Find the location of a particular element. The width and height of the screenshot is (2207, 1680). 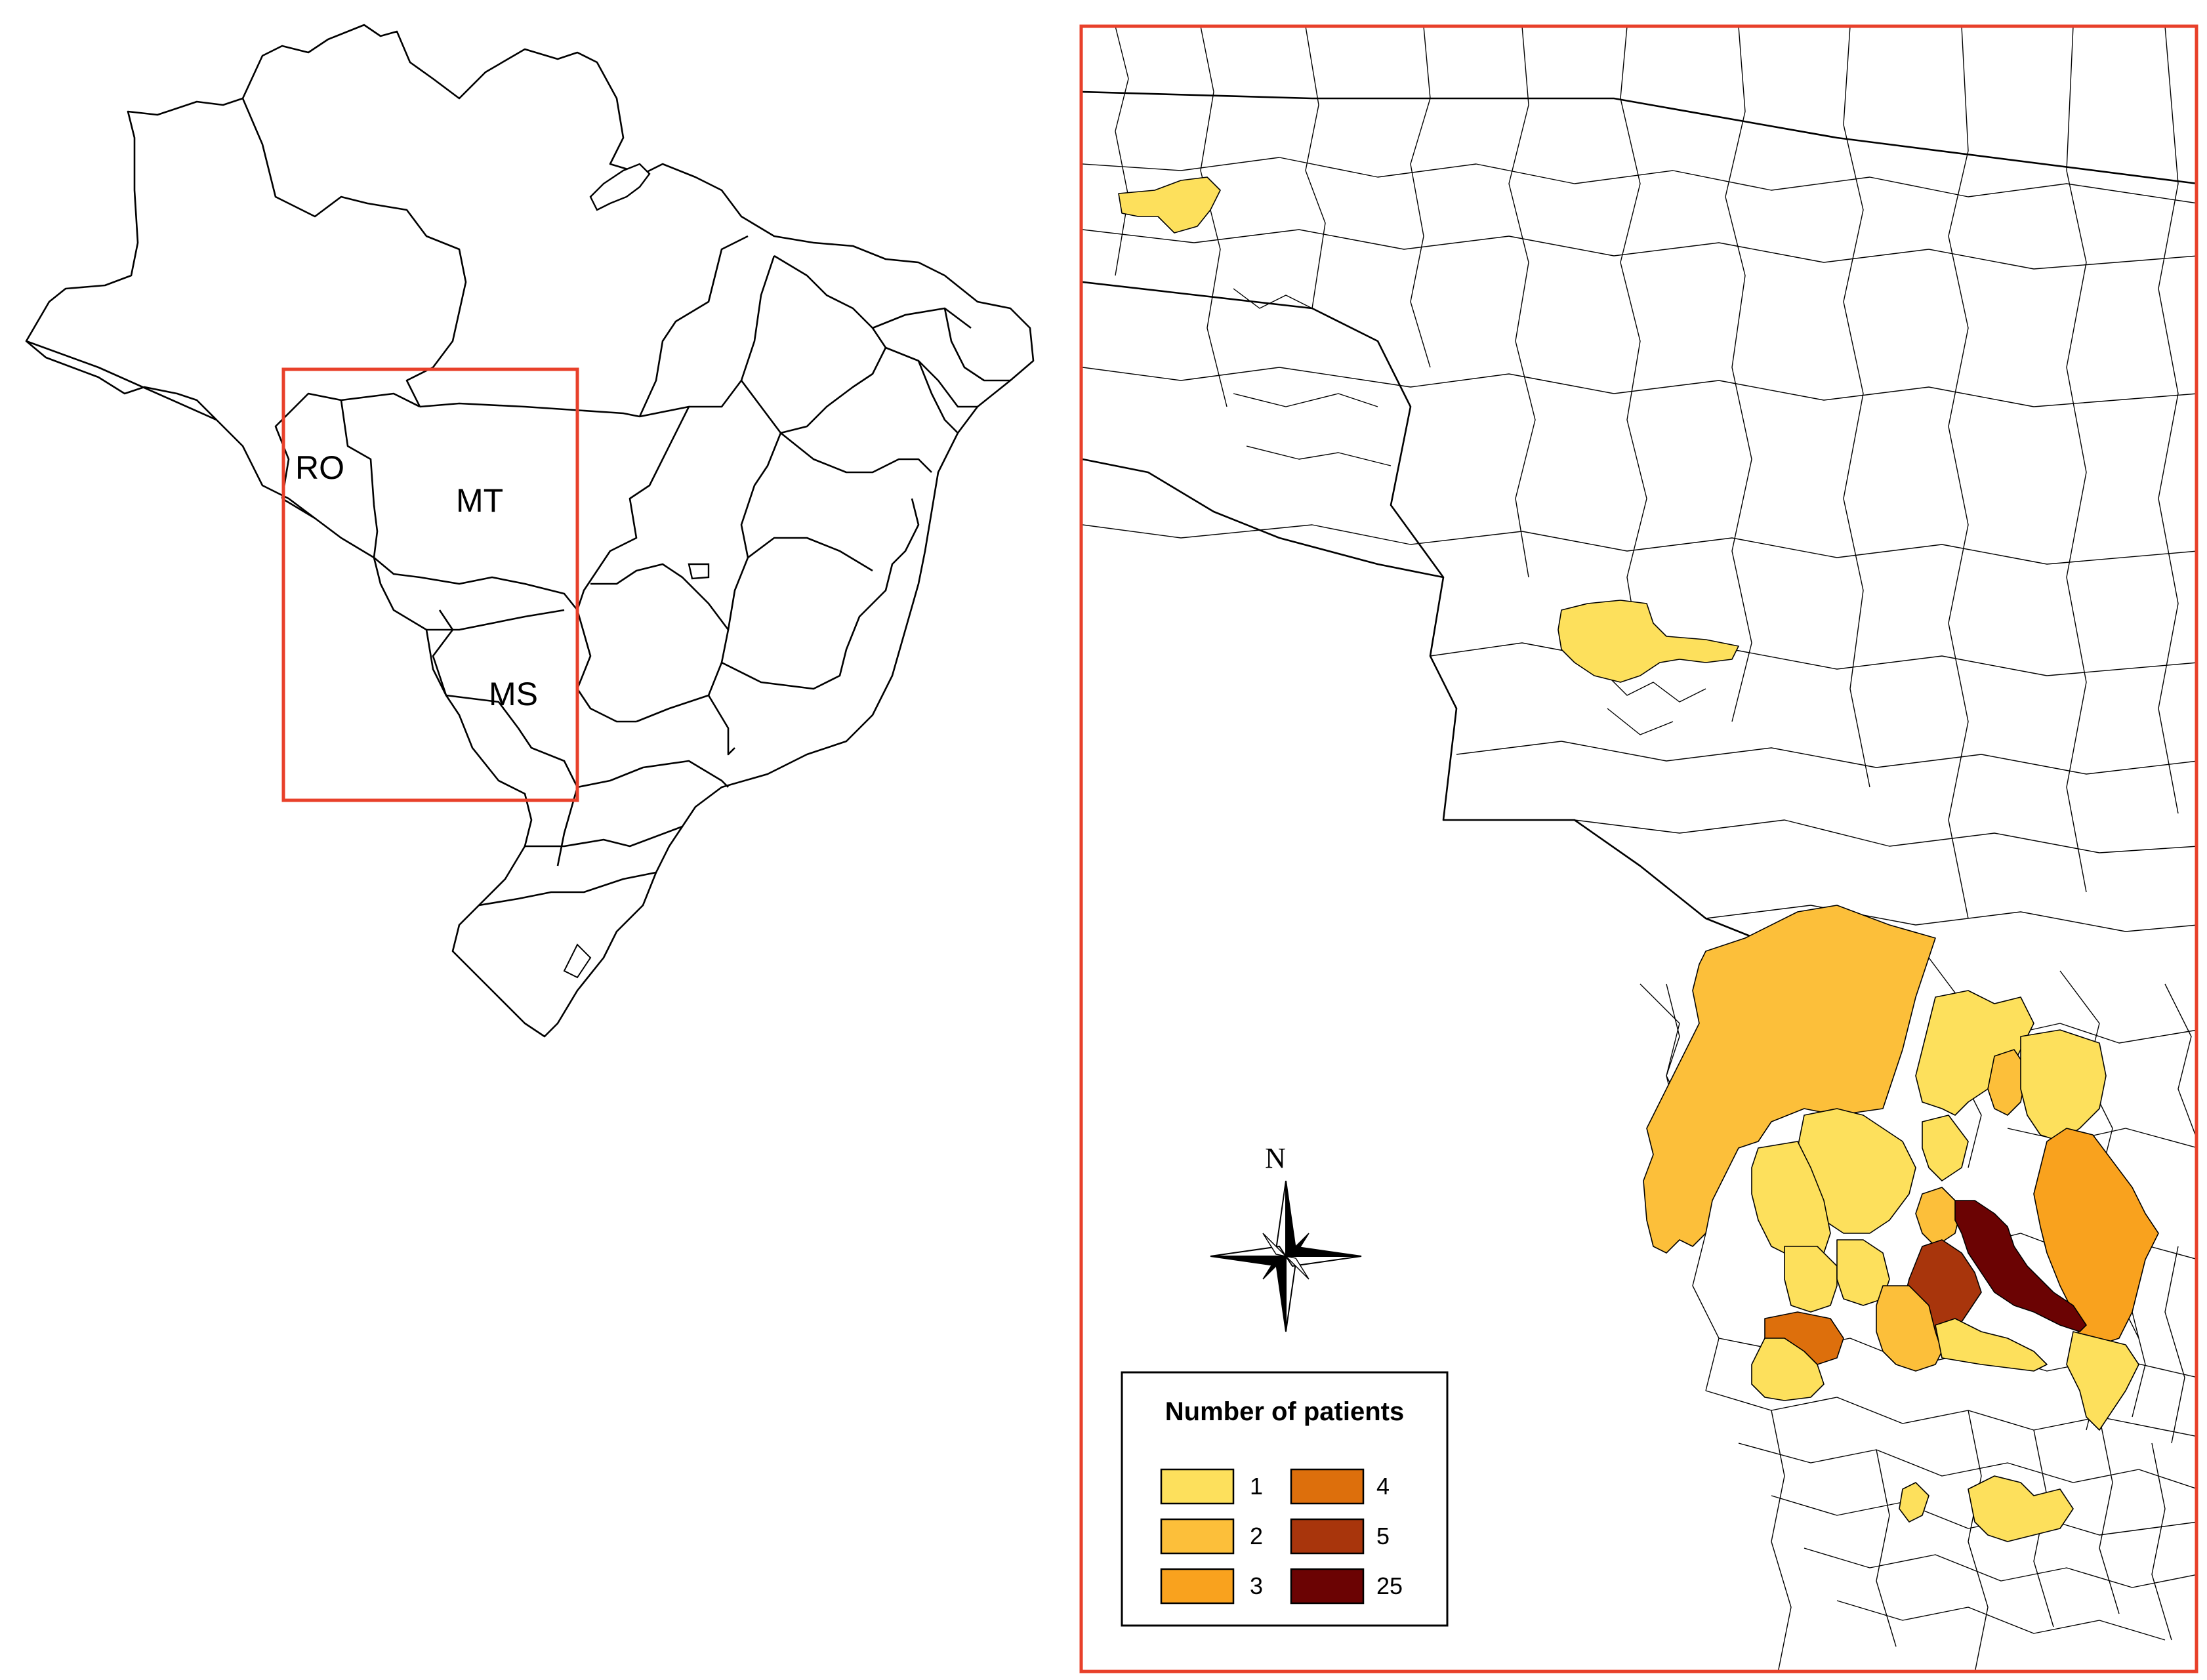

municipality-3-east is located at coordinates (2096, 1236).